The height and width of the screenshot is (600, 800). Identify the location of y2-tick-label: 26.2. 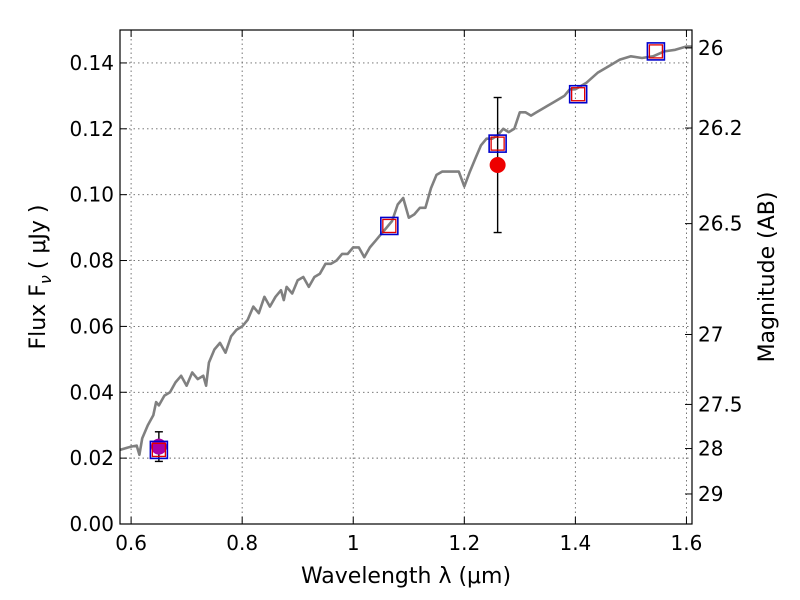
(720, 128).